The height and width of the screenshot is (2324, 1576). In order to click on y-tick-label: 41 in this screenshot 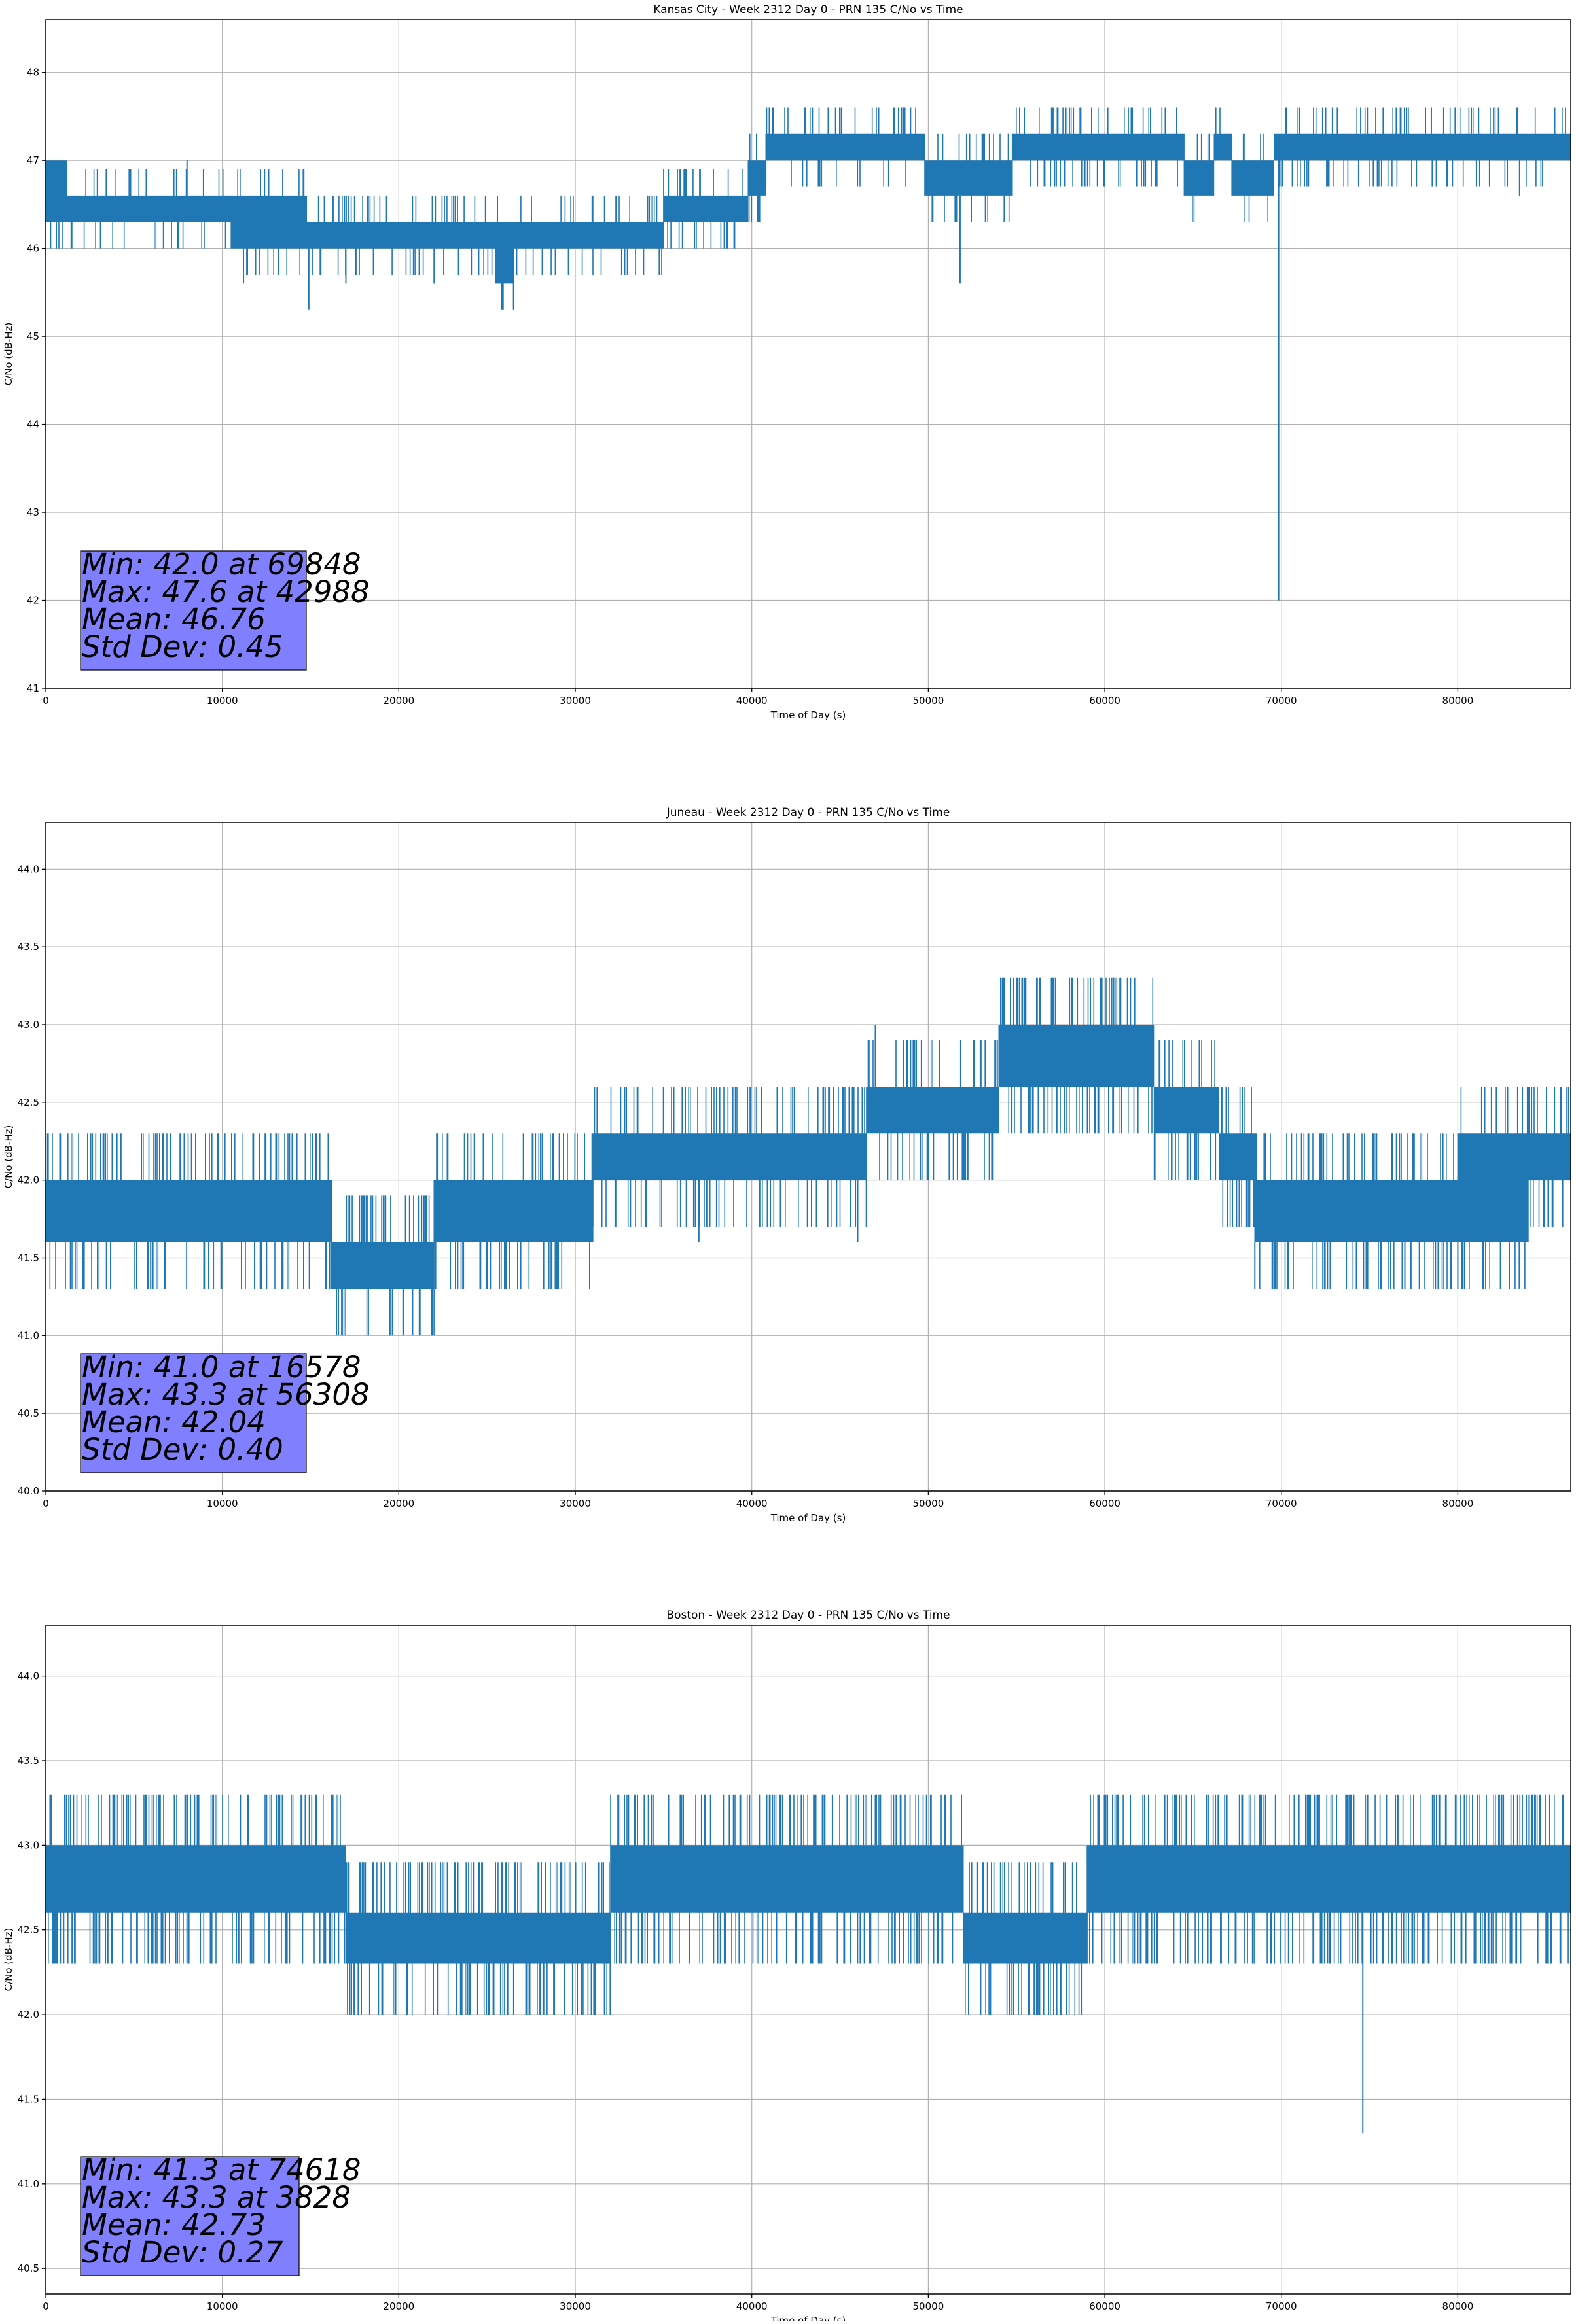, I will do `click(33, 688)`.